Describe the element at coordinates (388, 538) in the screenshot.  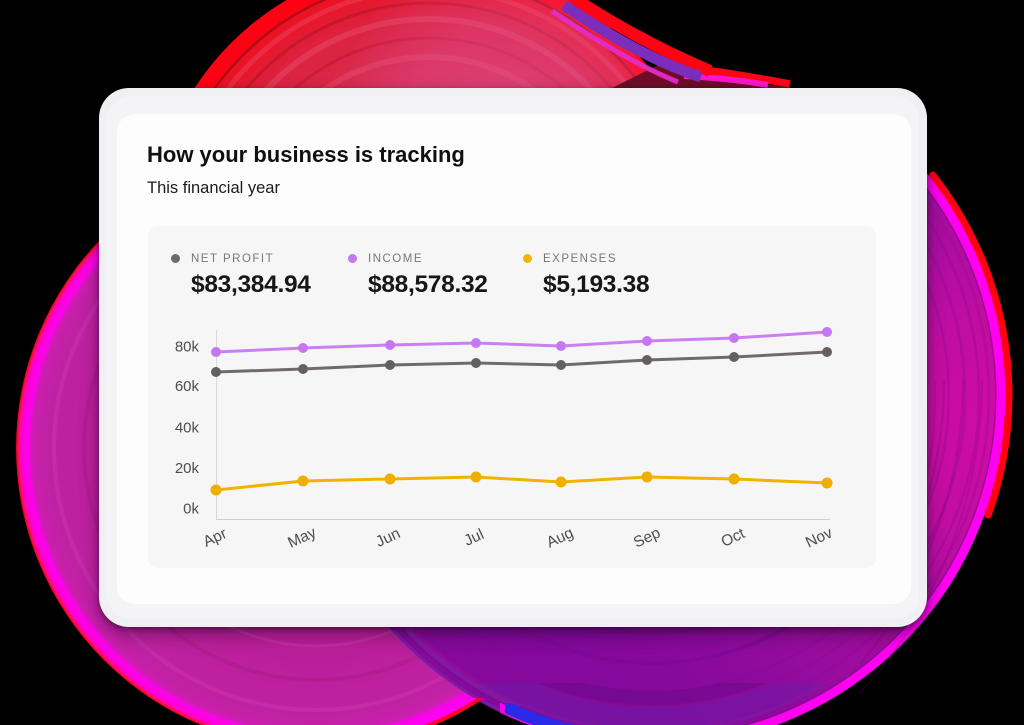
I see `svg-text: Jun` at that location.